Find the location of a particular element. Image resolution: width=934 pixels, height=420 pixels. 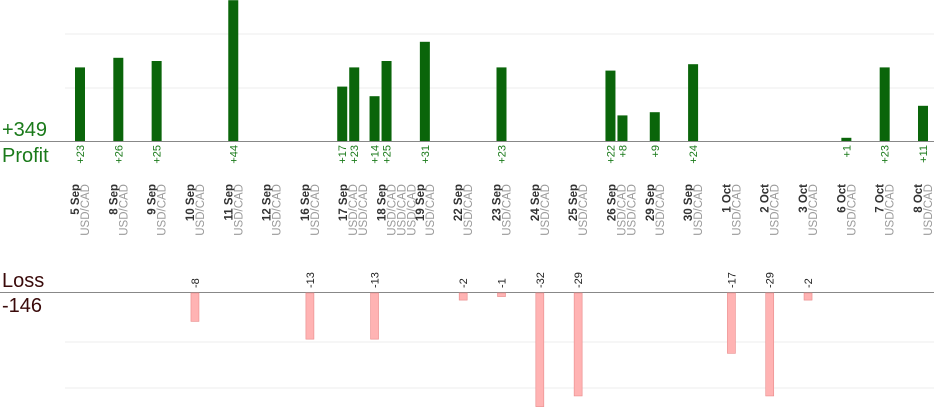

category-tick-label: 6 OctUSD/CAD is located at coordinates (847, 210).